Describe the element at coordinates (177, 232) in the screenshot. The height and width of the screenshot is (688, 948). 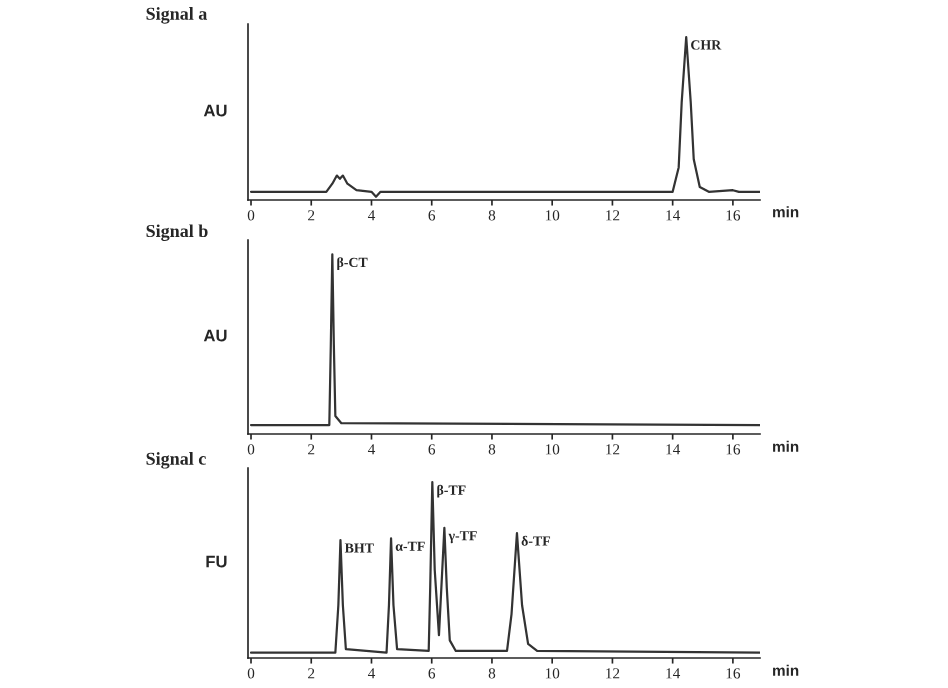
I see `chart-title: Signal b` at that location.